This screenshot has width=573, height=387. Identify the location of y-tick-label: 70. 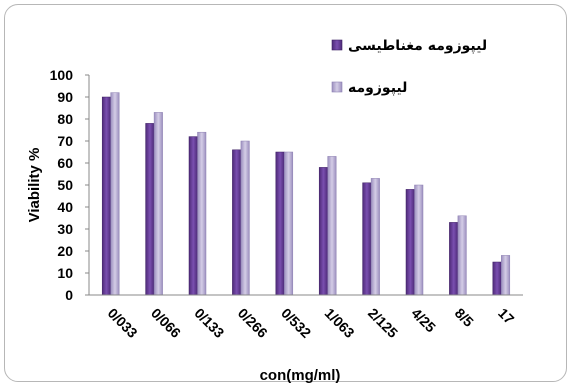
(65, 141).